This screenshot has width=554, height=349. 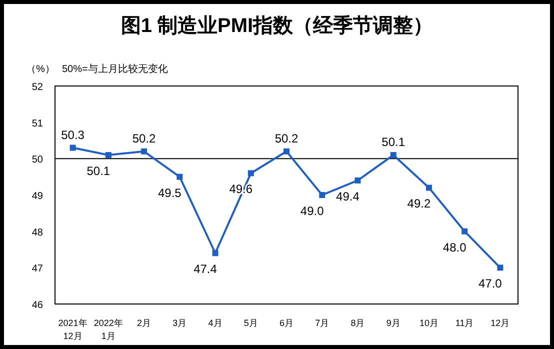 What do you see at coordinates (38, 196) in the screenshot?
I see `y-tick-label: 49` at bounding box center [38, 196].